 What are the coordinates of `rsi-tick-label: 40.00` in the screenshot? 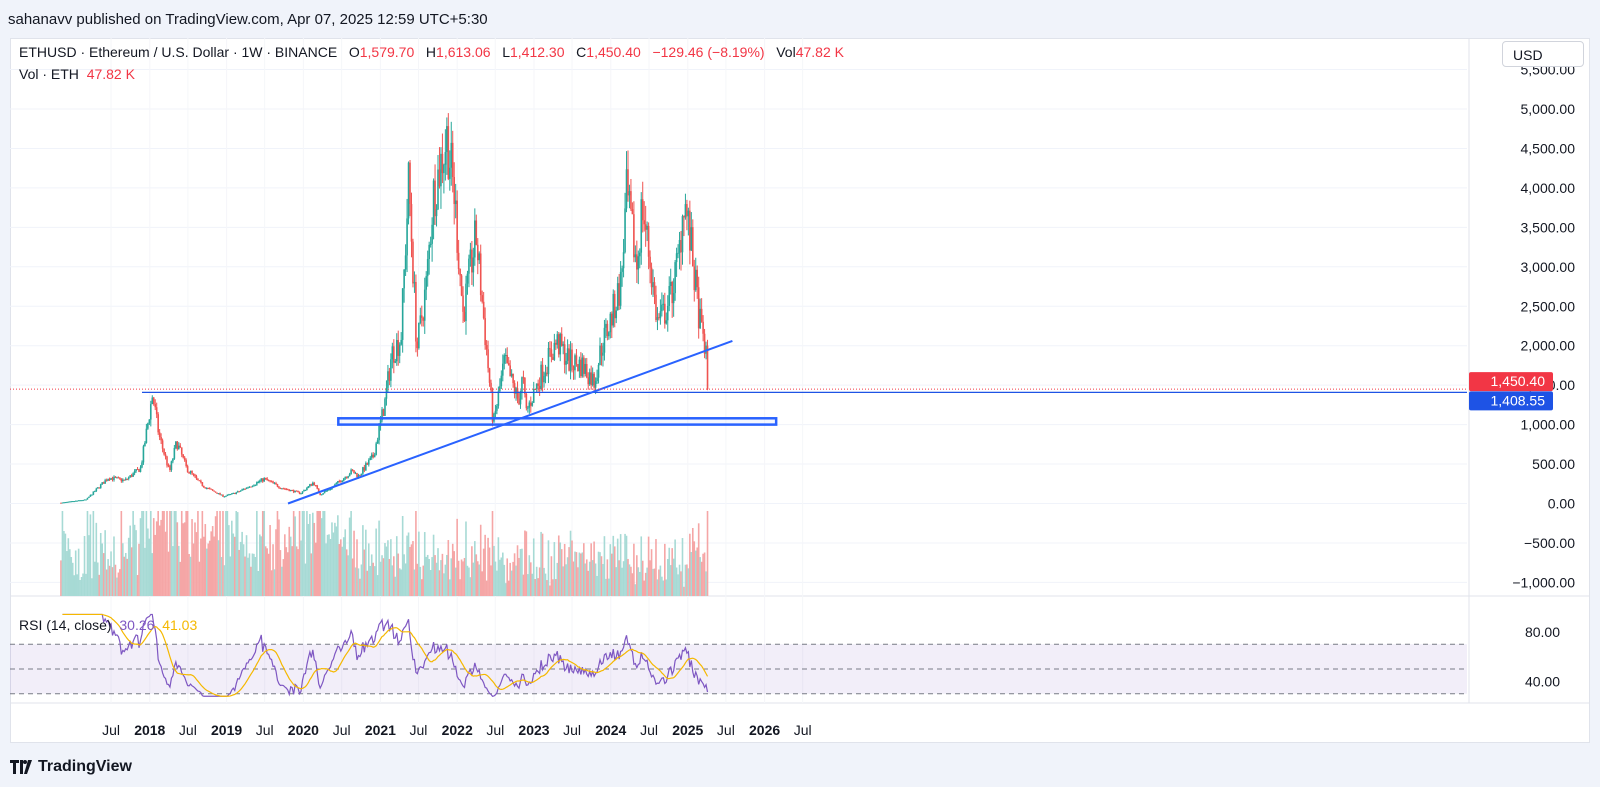 It's located at (1542, 681).